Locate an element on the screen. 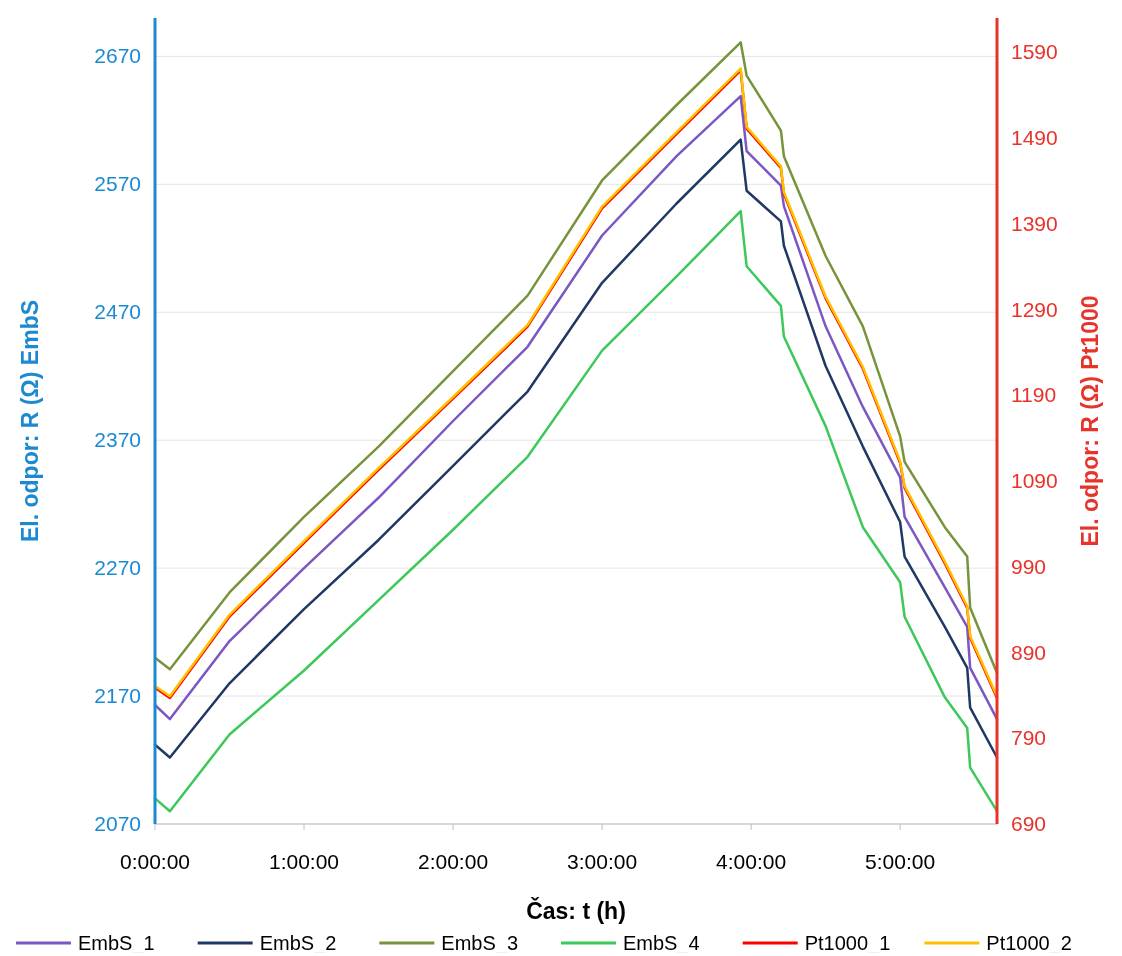  y-tick-label: 2570 is located at coordinates (117, 184).